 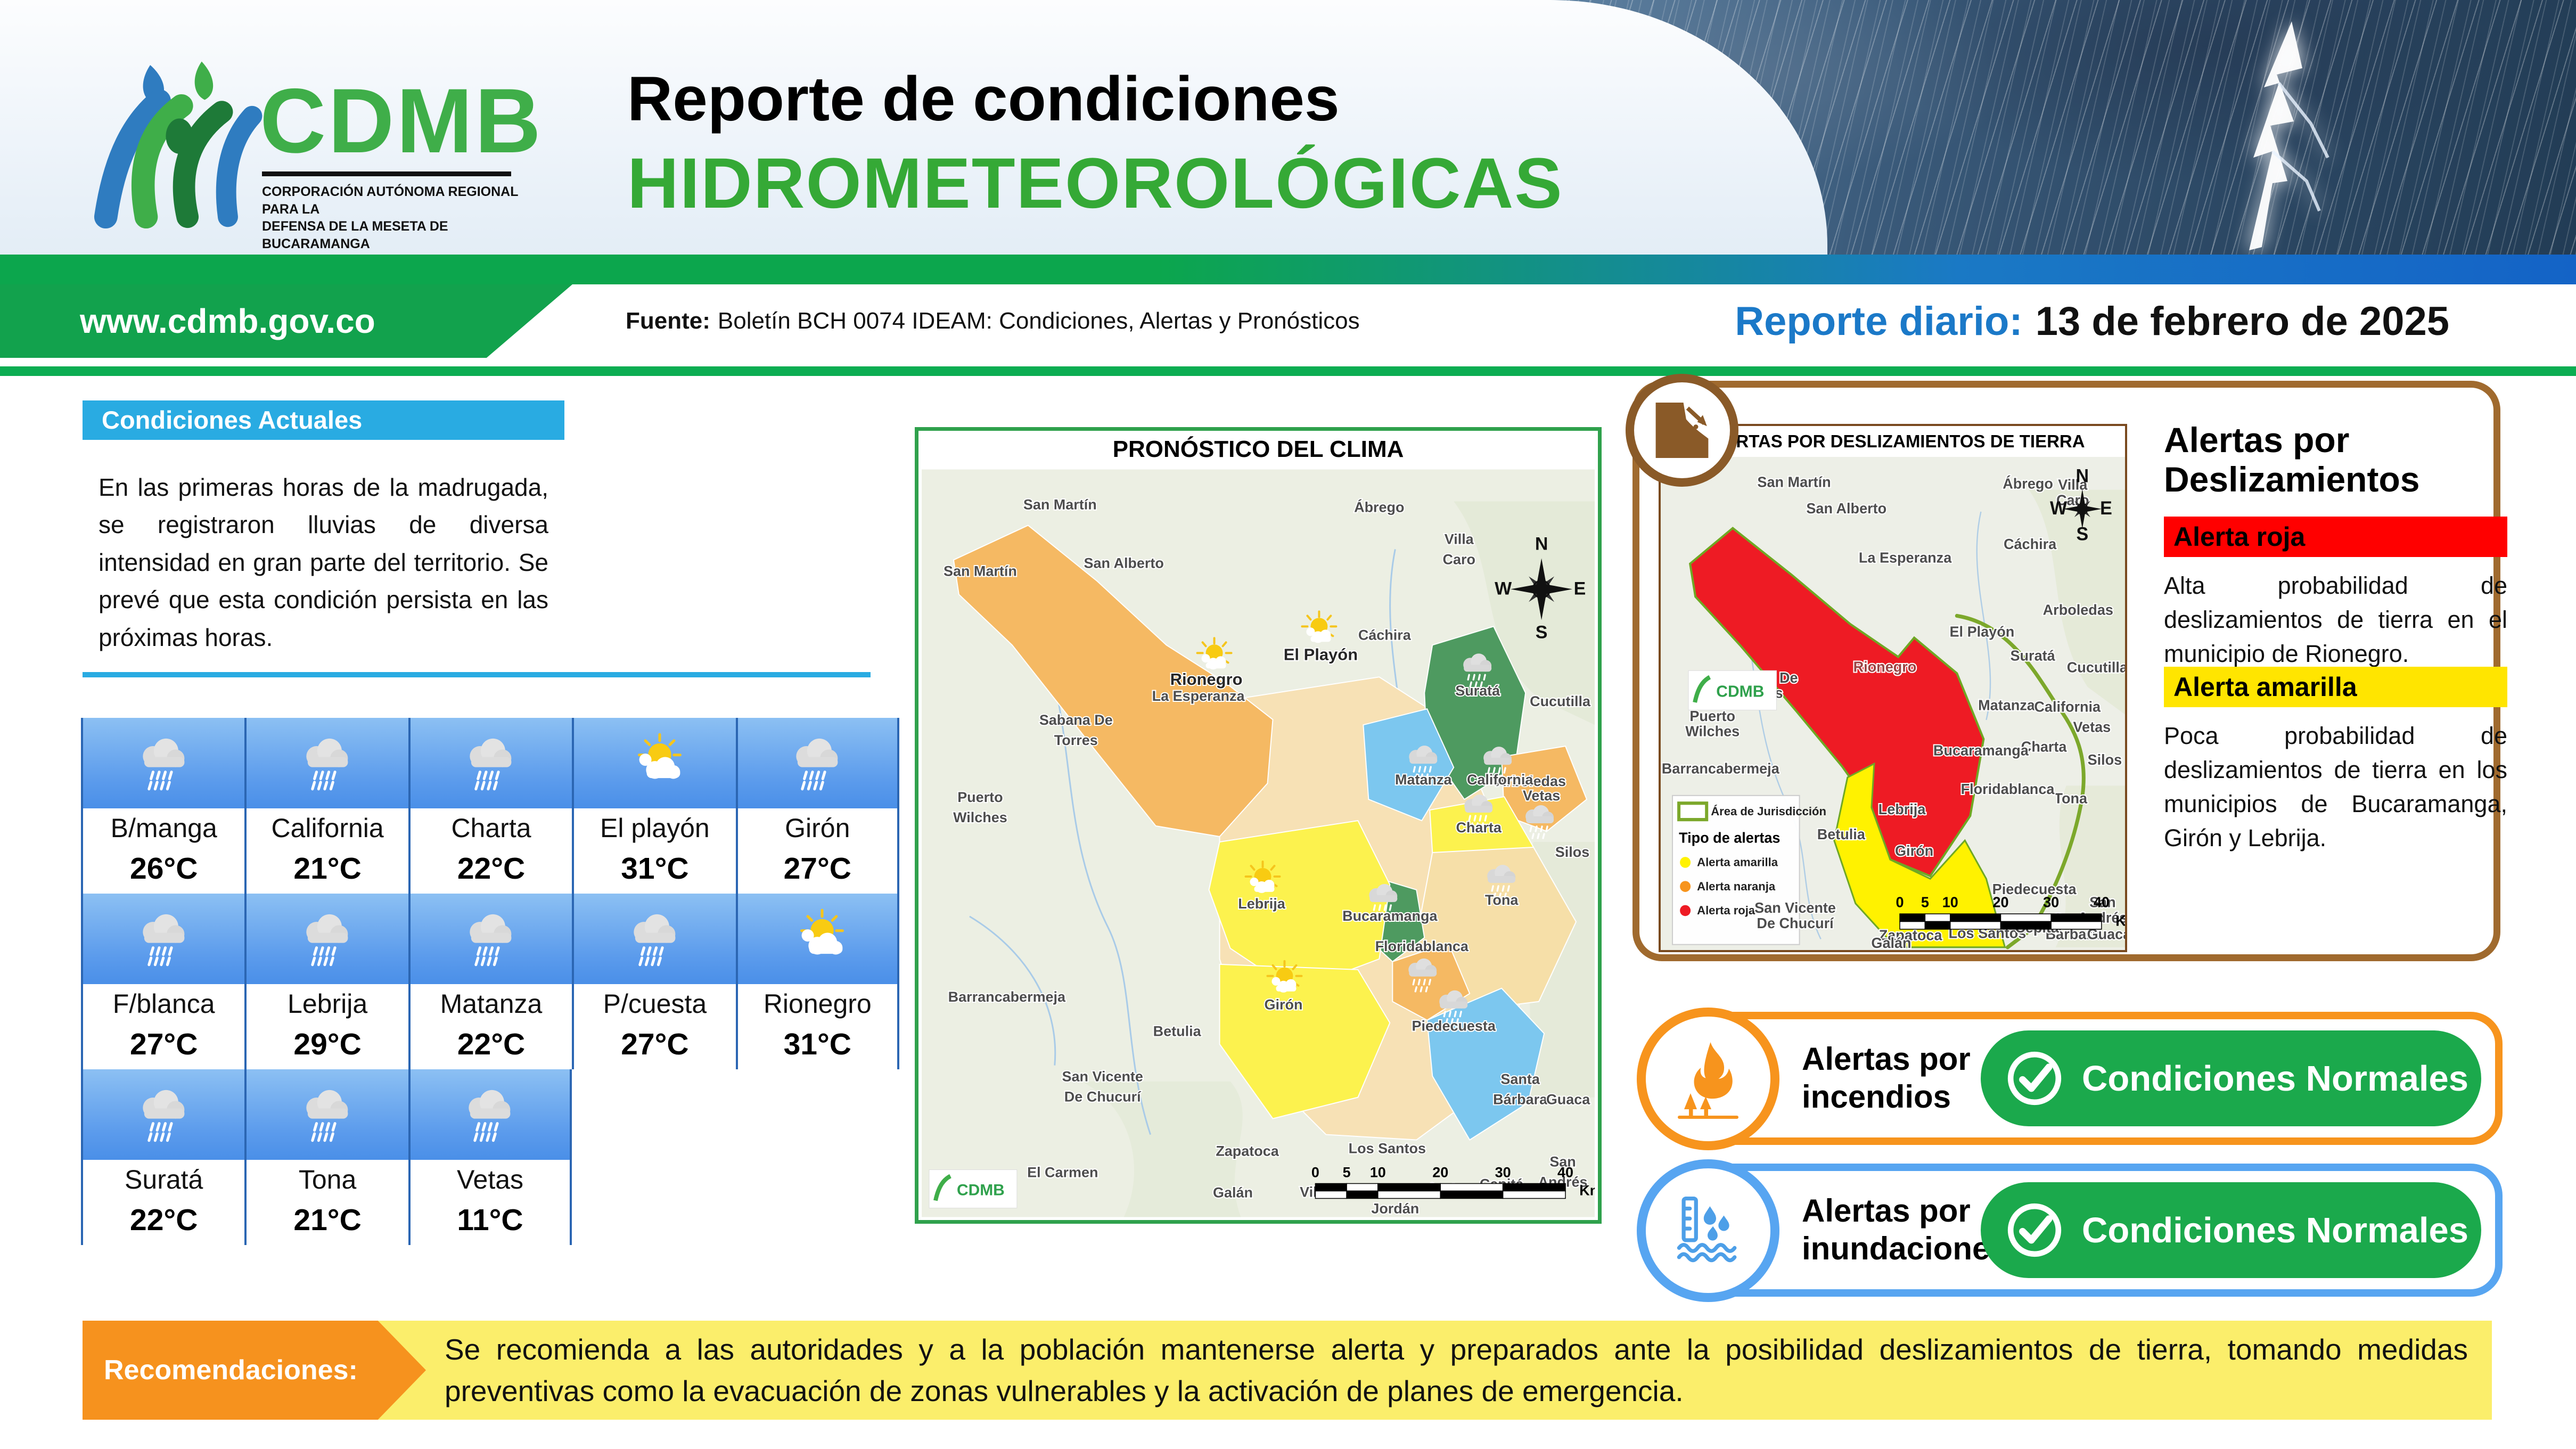 What do you see at coordinates (1440, 1173) in the screenshot?
I see `scale-tick: 20` at bounding box center [1440, 1173].